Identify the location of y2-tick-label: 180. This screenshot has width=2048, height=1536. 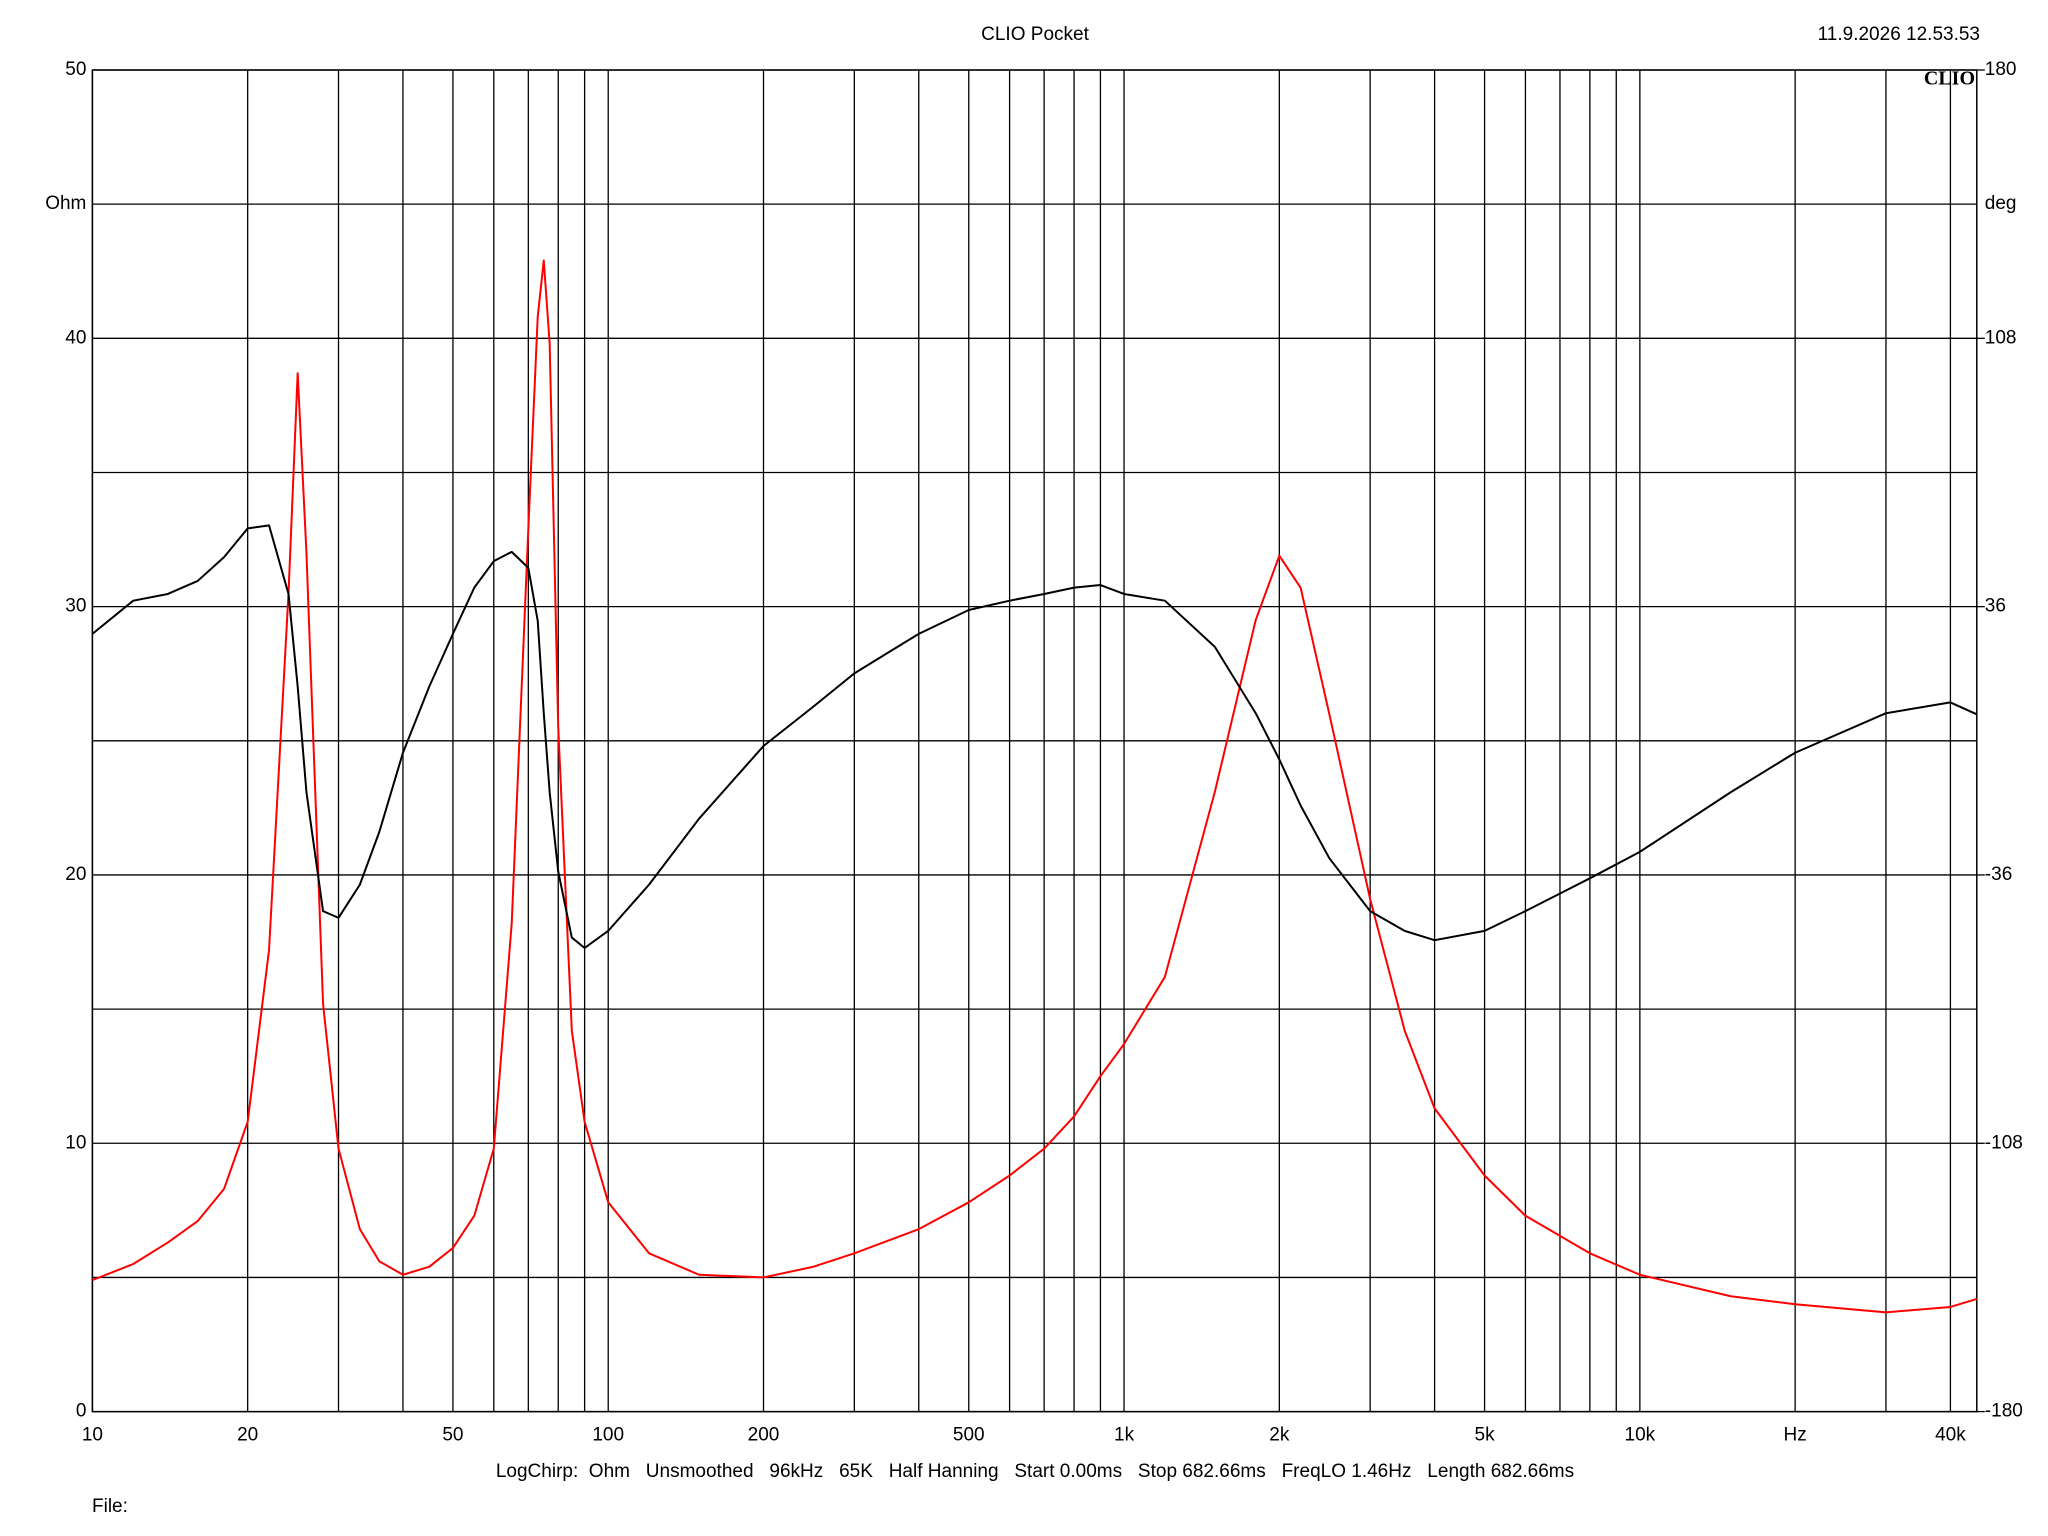
(2001, 69).